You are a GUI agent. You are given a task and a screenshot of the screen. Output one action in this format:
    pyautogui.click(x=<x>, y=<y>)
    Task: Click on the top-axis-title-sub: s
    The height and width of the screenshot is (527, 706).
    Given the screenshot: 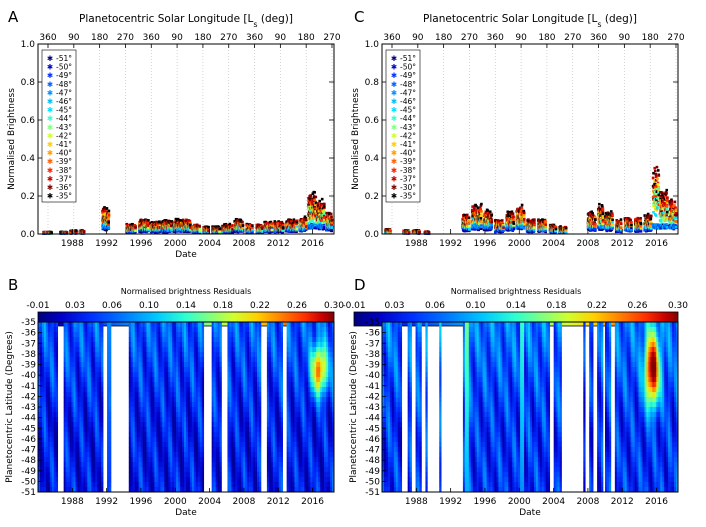 What is the action you would take?
    pyautogui.click(x=255, y=24)
    